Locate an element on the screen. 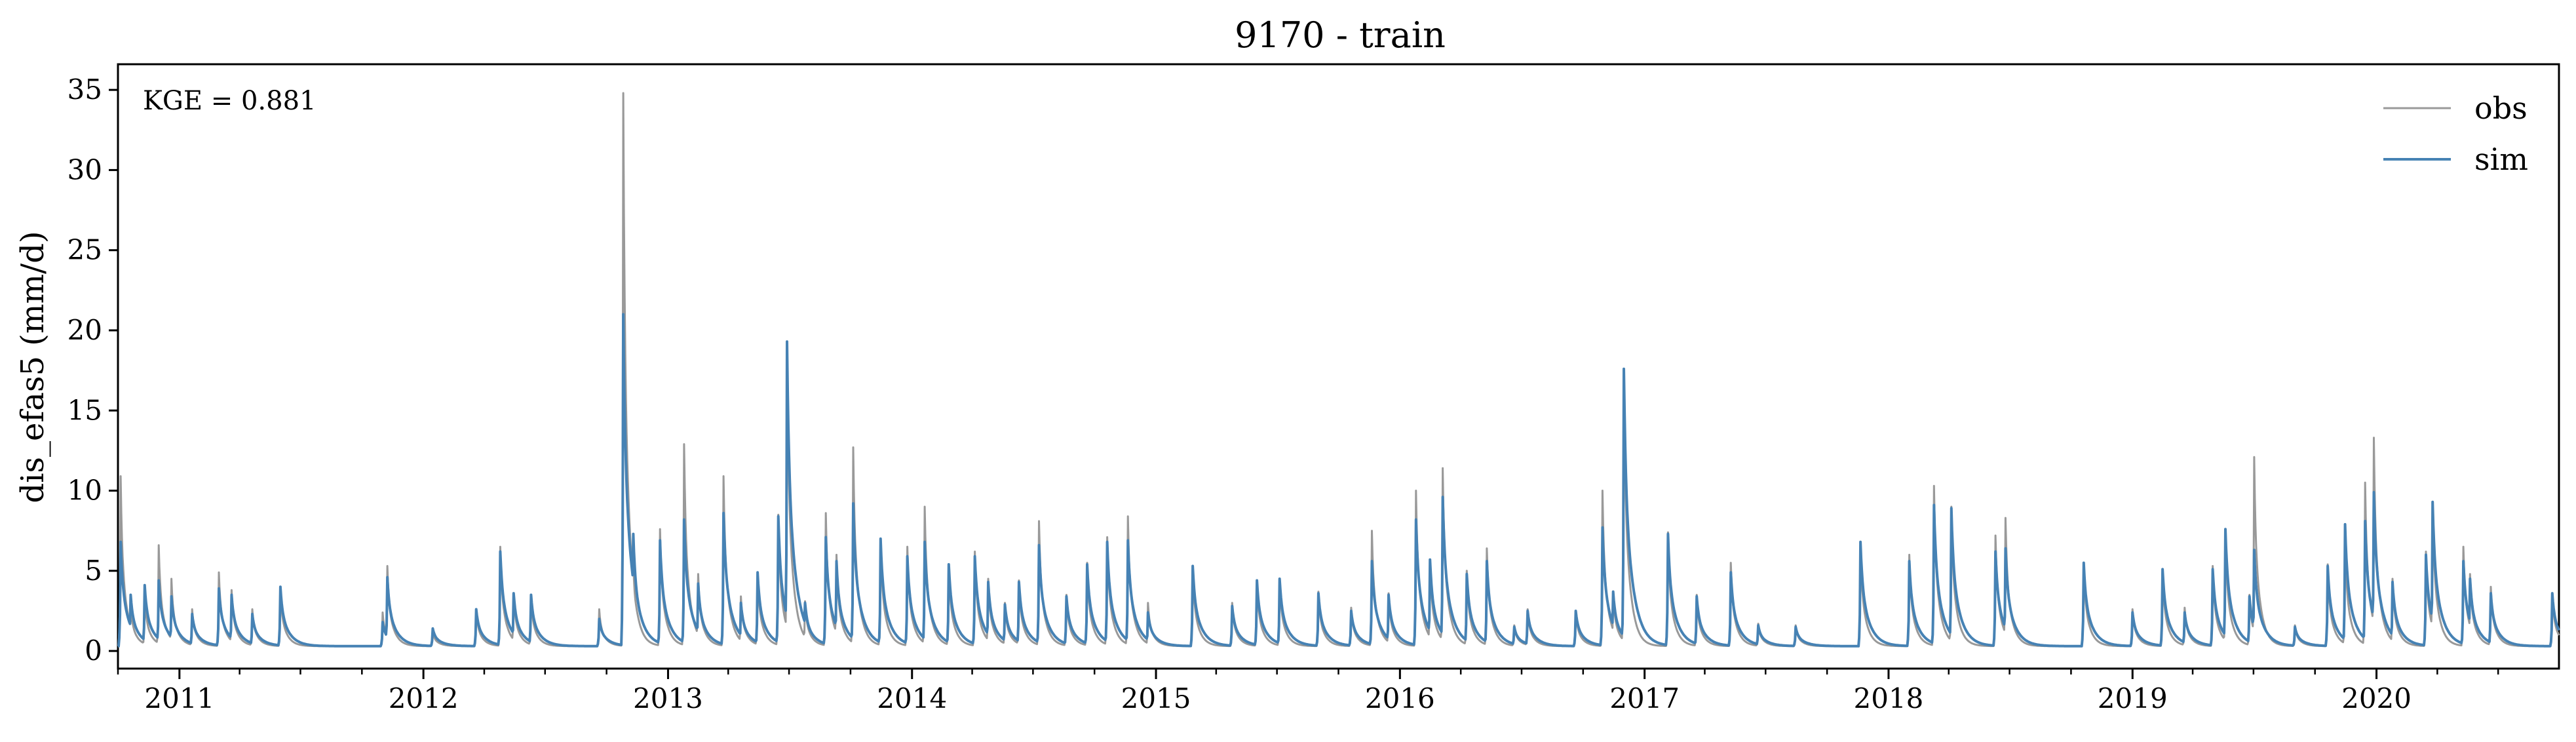  y-tick-label: 35 is located at coordinates (84, 89).